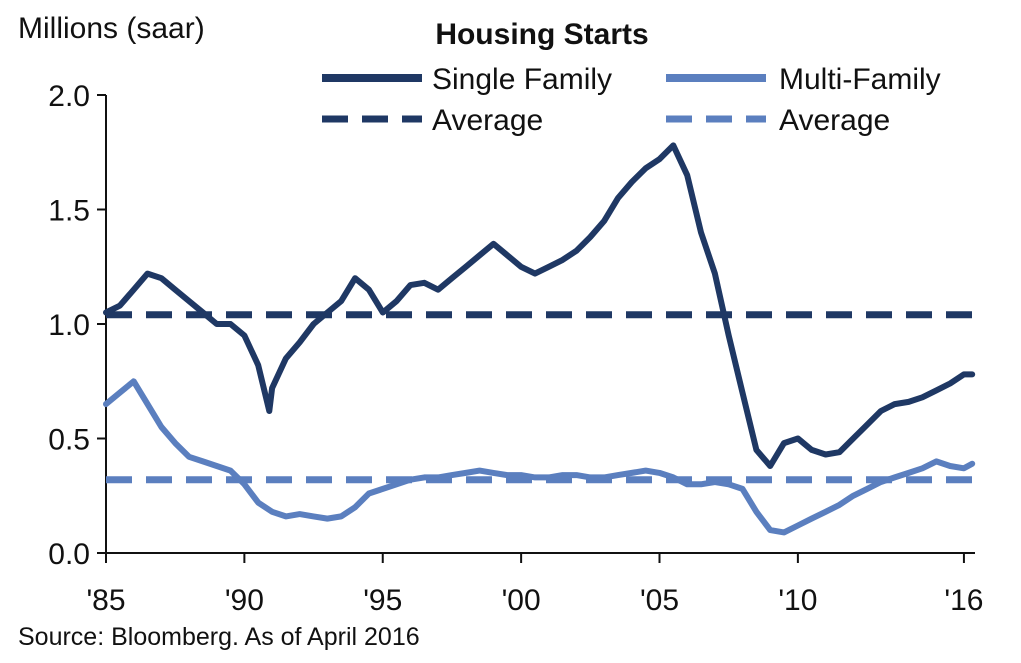  What do you see at coordinates (69, 440) in the screenshot?
I see `y-tick-label: 0.5` at bounding box center [69, 440].